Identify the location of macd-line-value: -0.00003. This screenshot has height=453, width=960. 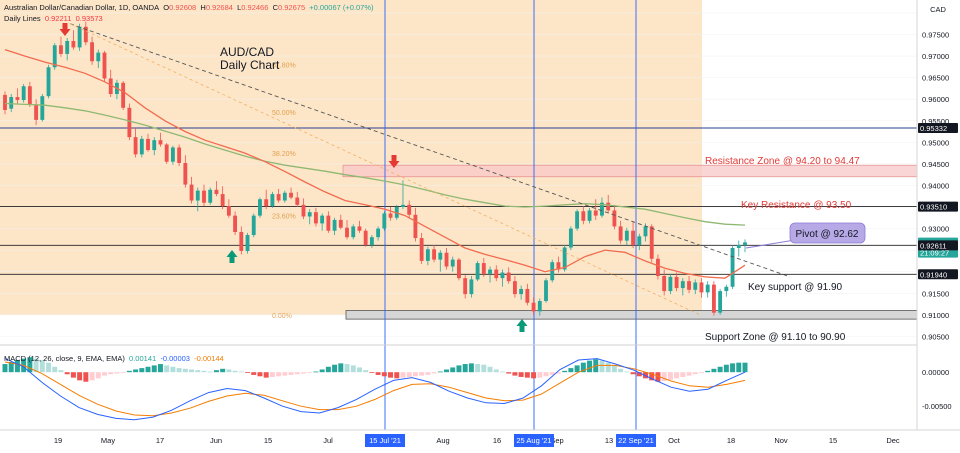
(175, 358).